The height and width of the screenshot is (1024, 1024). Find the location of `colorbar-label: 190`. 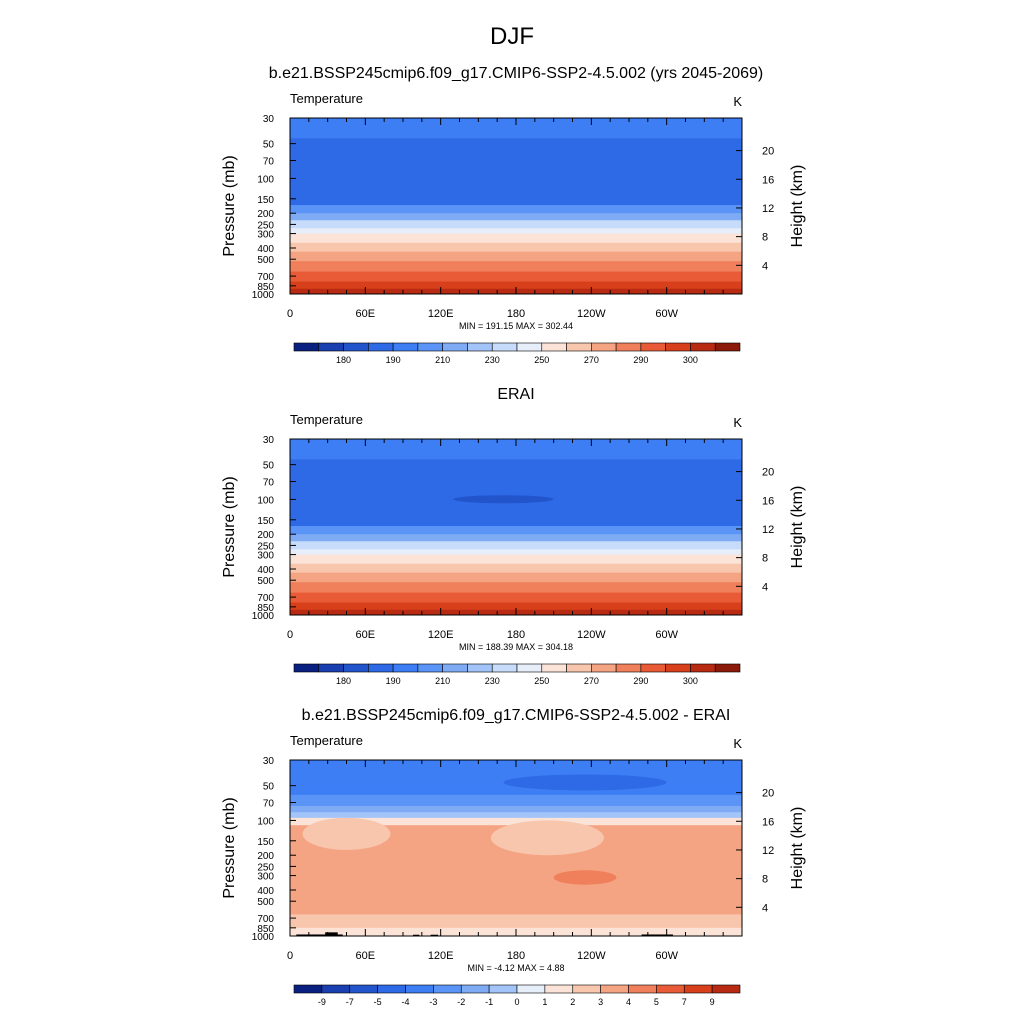

colorbar-label: 190 is located at coordinates (393, 681).